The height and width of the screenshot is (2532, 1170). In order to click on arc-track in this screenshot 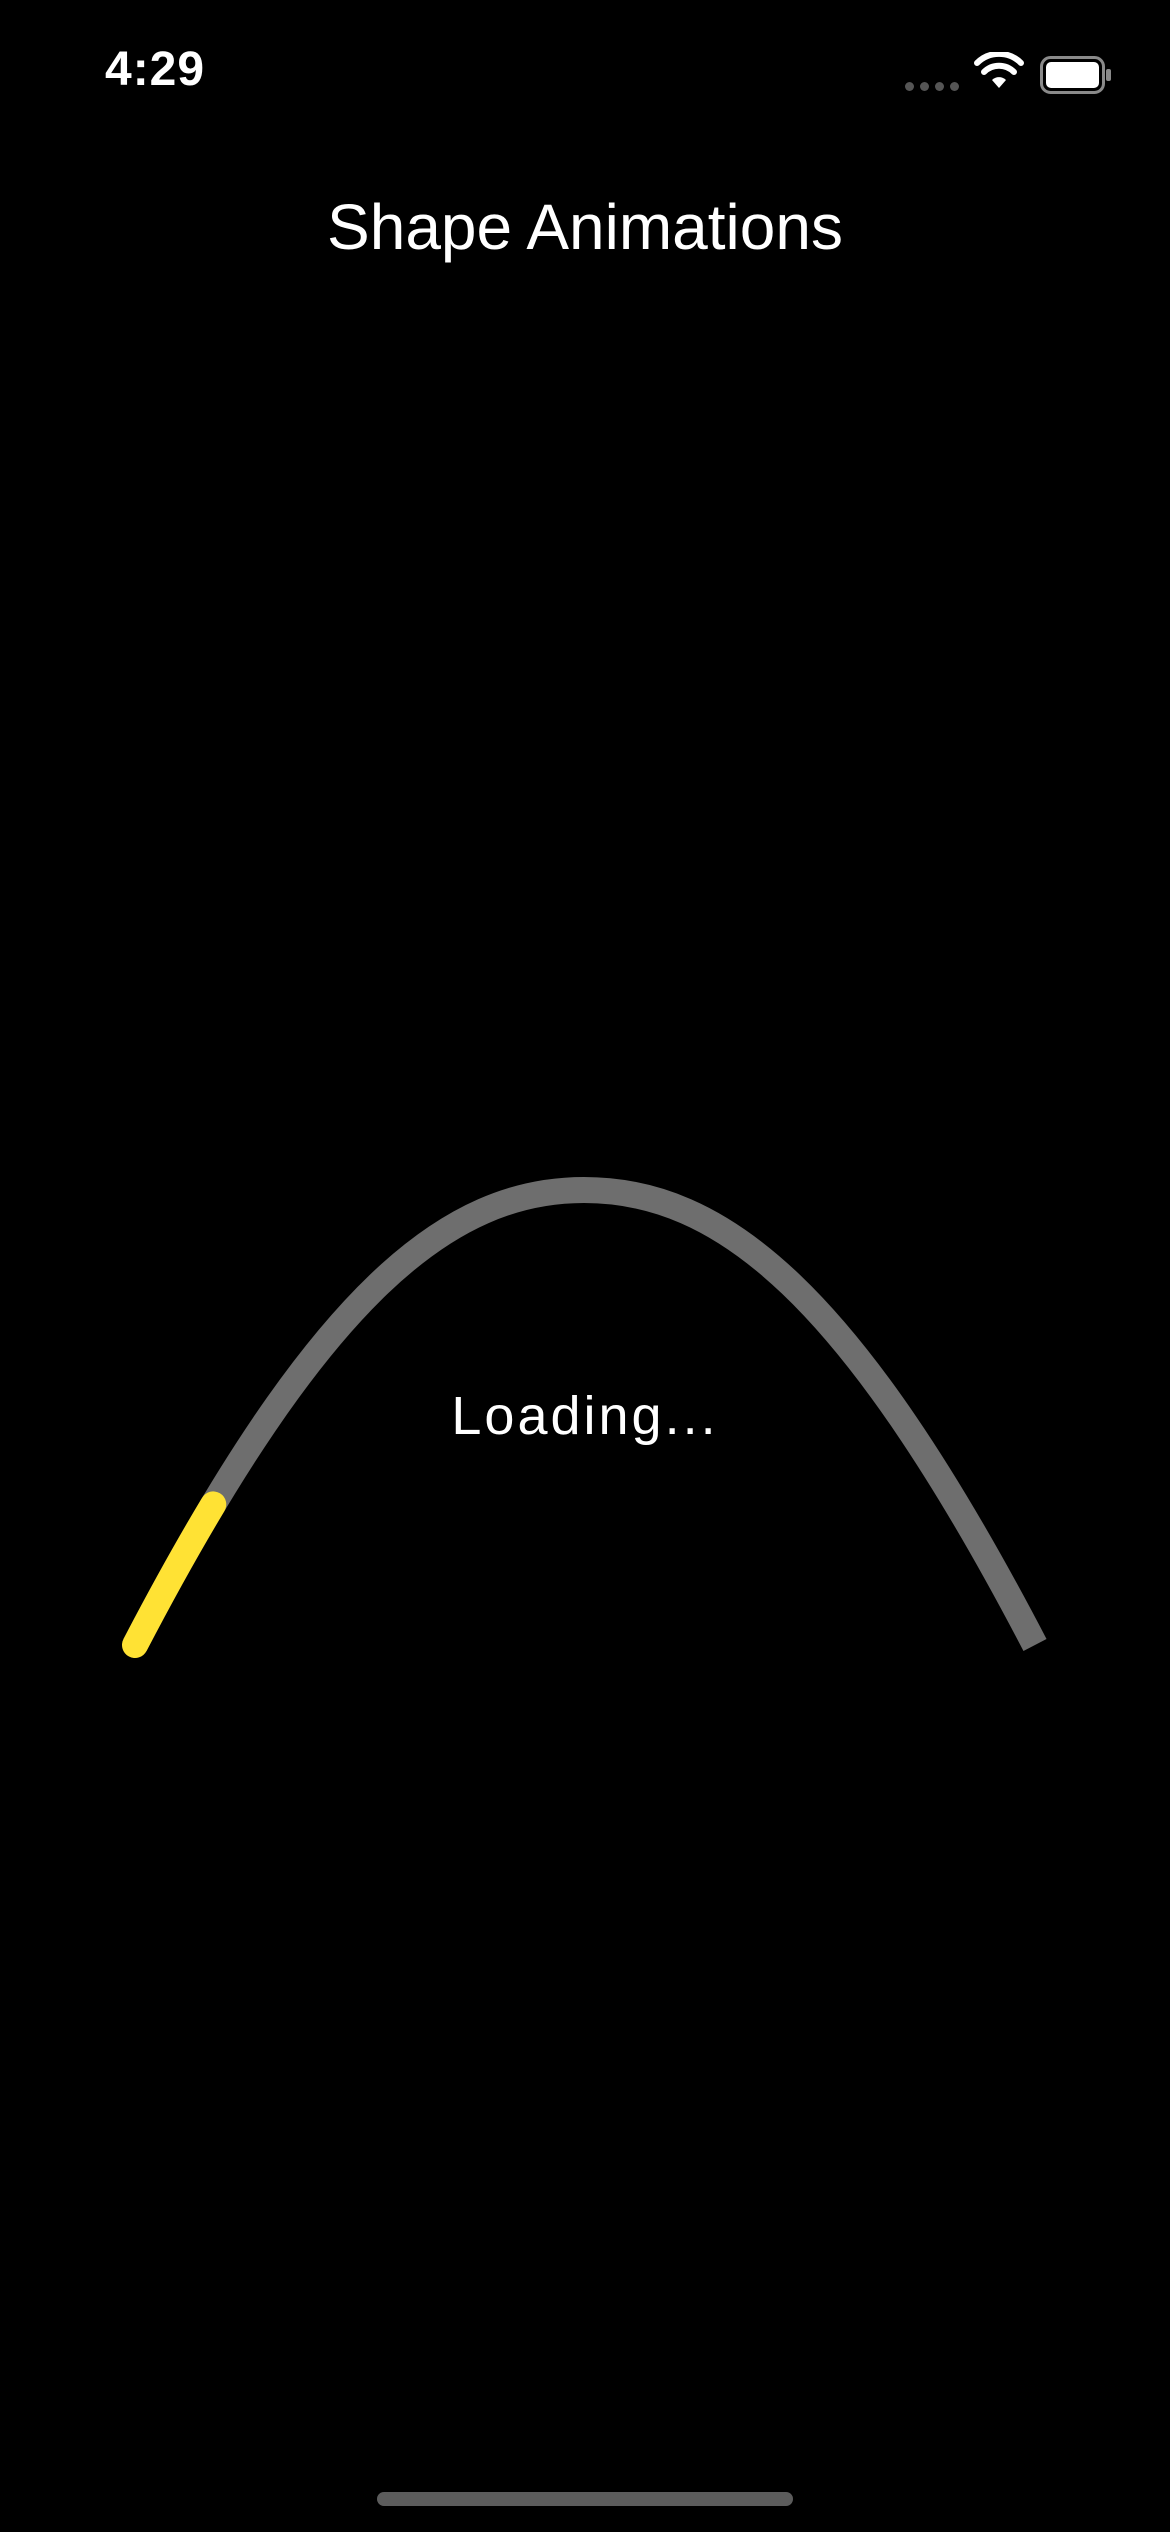, I will do `click(585, 1414)`.